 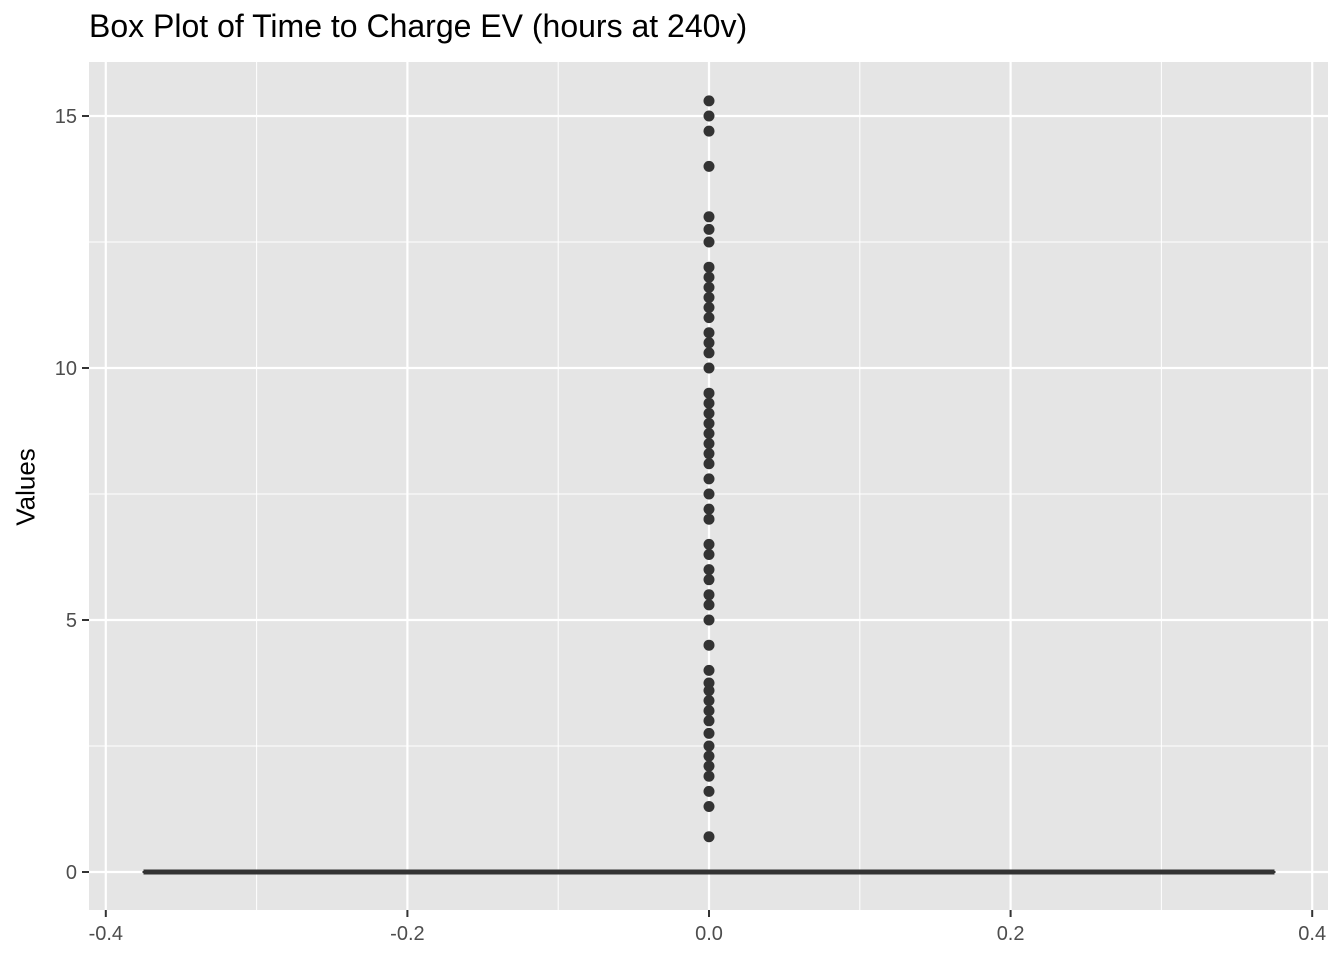 I want to click on outlier-points, so click(x=709, y=469).